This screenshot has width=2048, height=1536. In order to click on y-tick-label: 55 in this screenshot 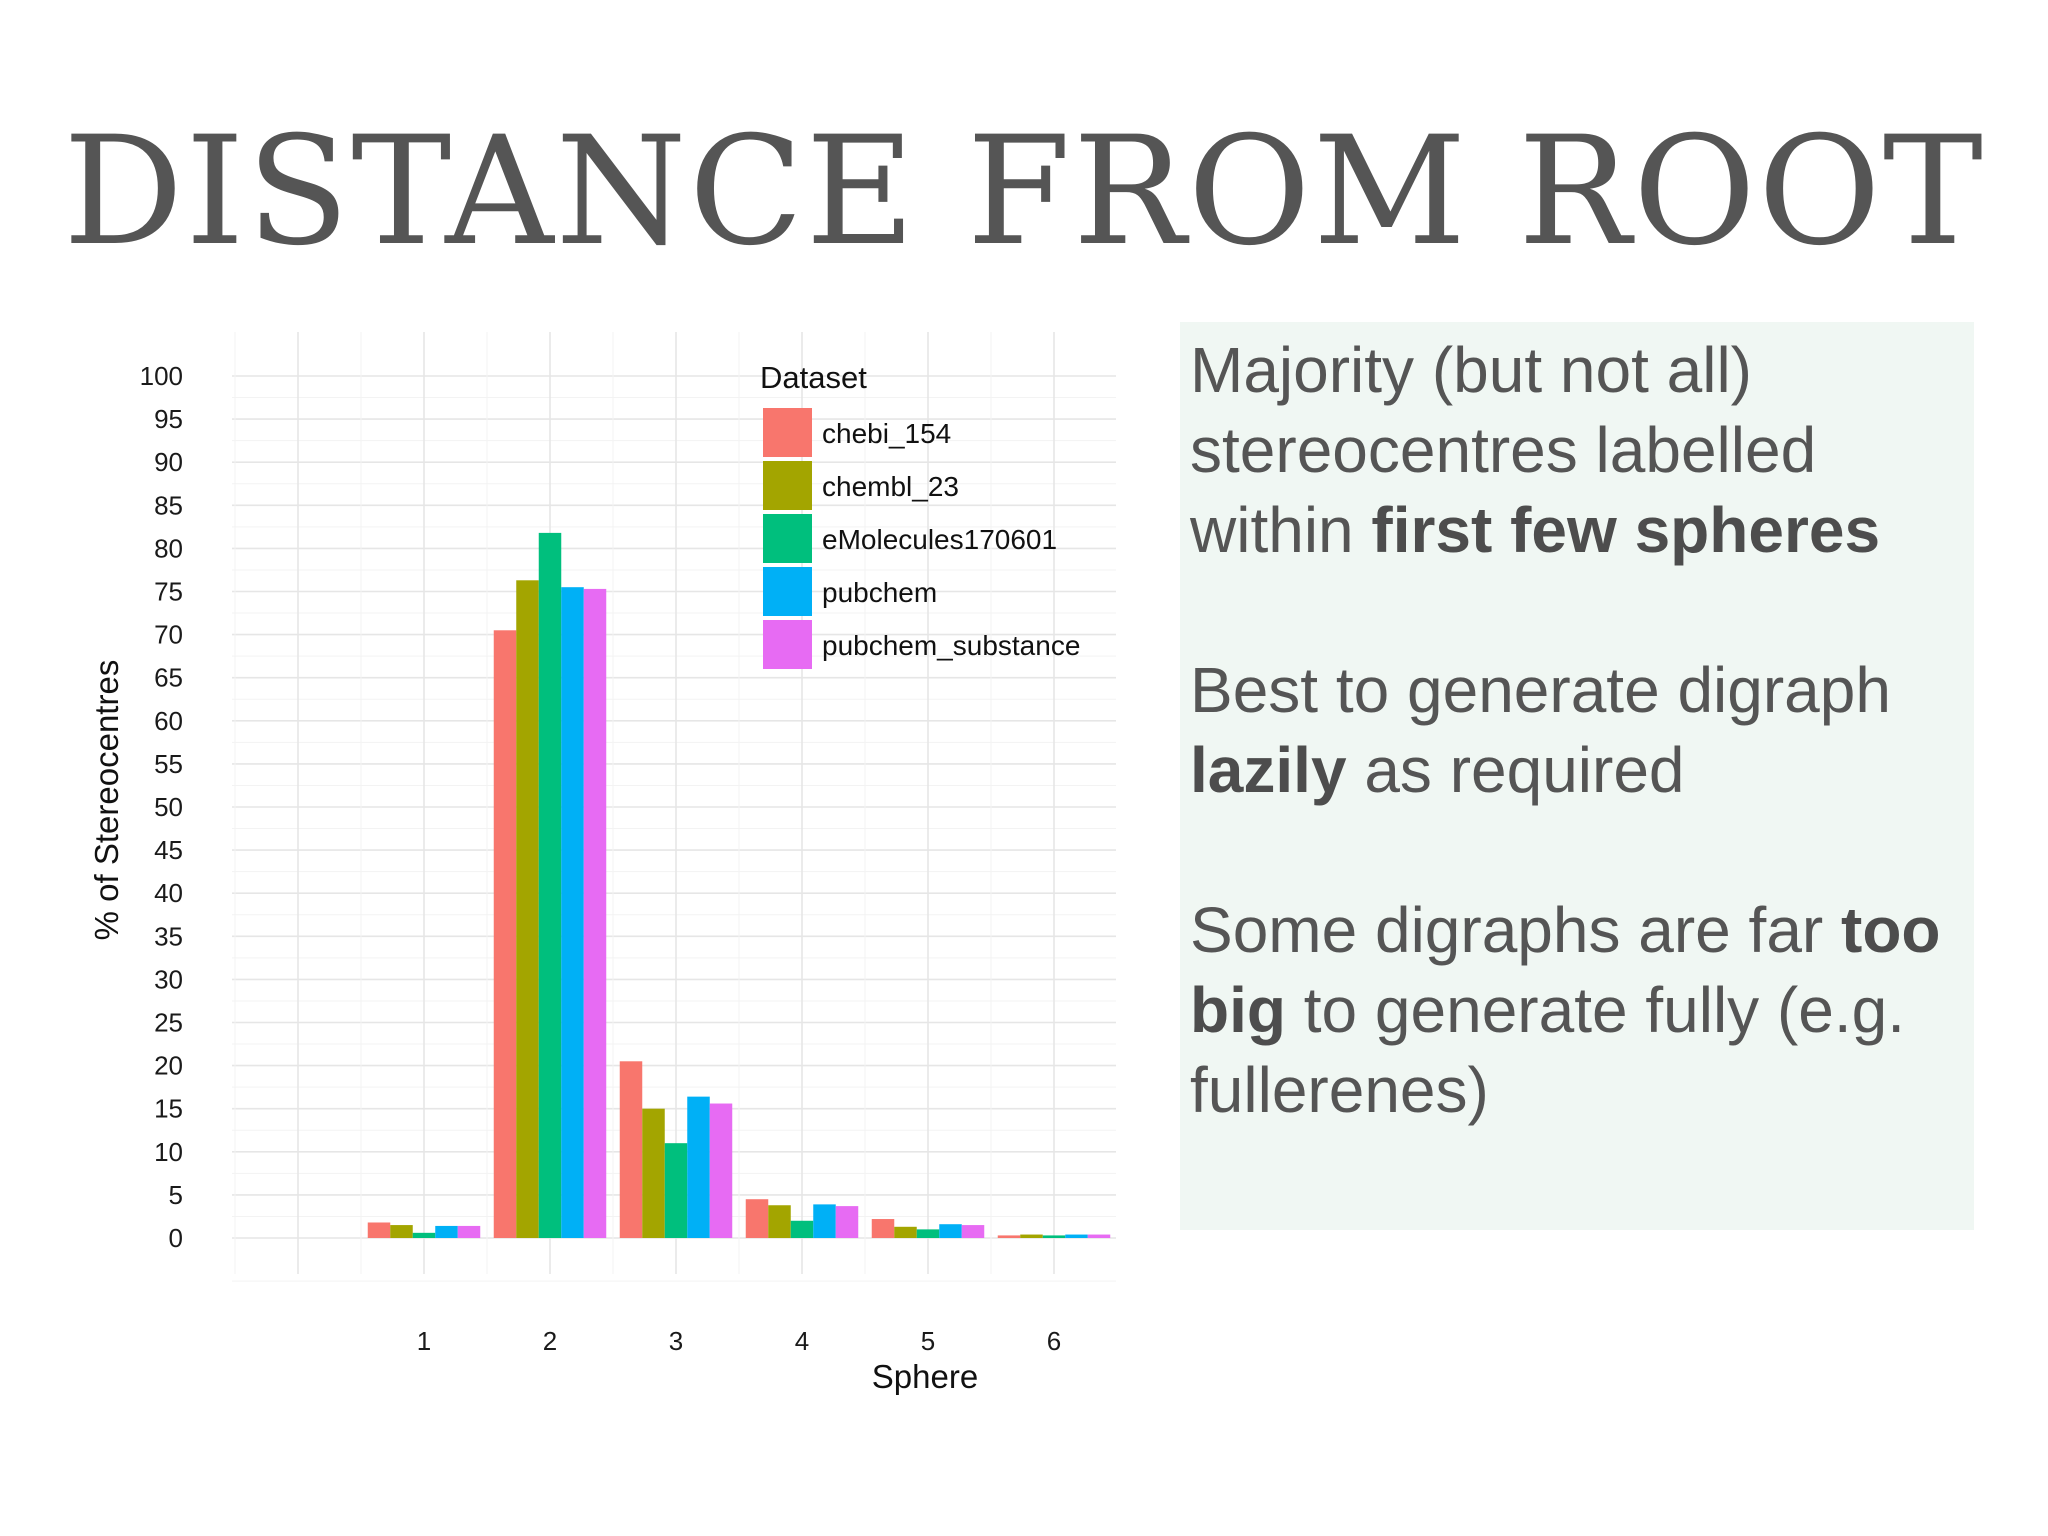, I will do `click(168, 764)`.